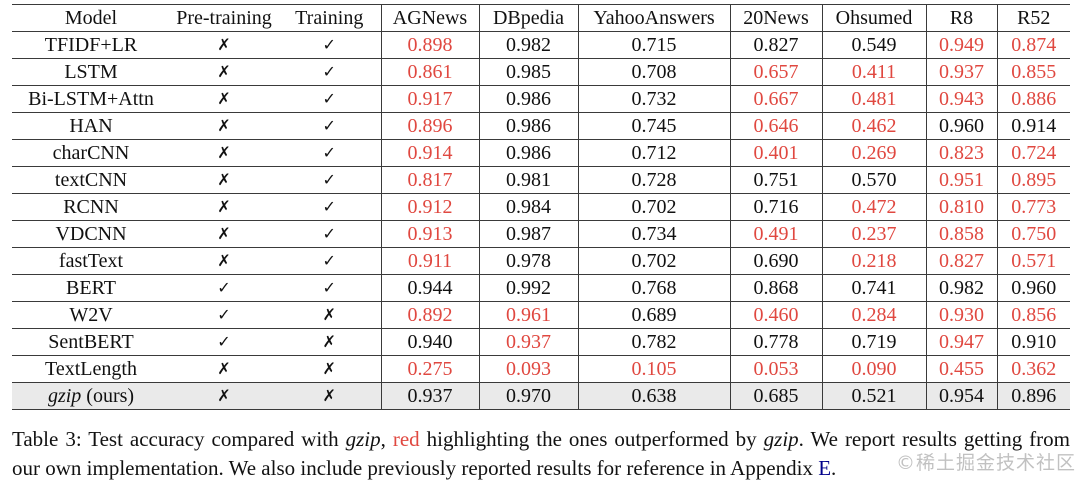 This screenshot has width=1080, height=492. What do you see at coordinates (224, 18) in the screenshot?
I see `column-header-pre-training: Pre-training` at bounding box center [224, 18].